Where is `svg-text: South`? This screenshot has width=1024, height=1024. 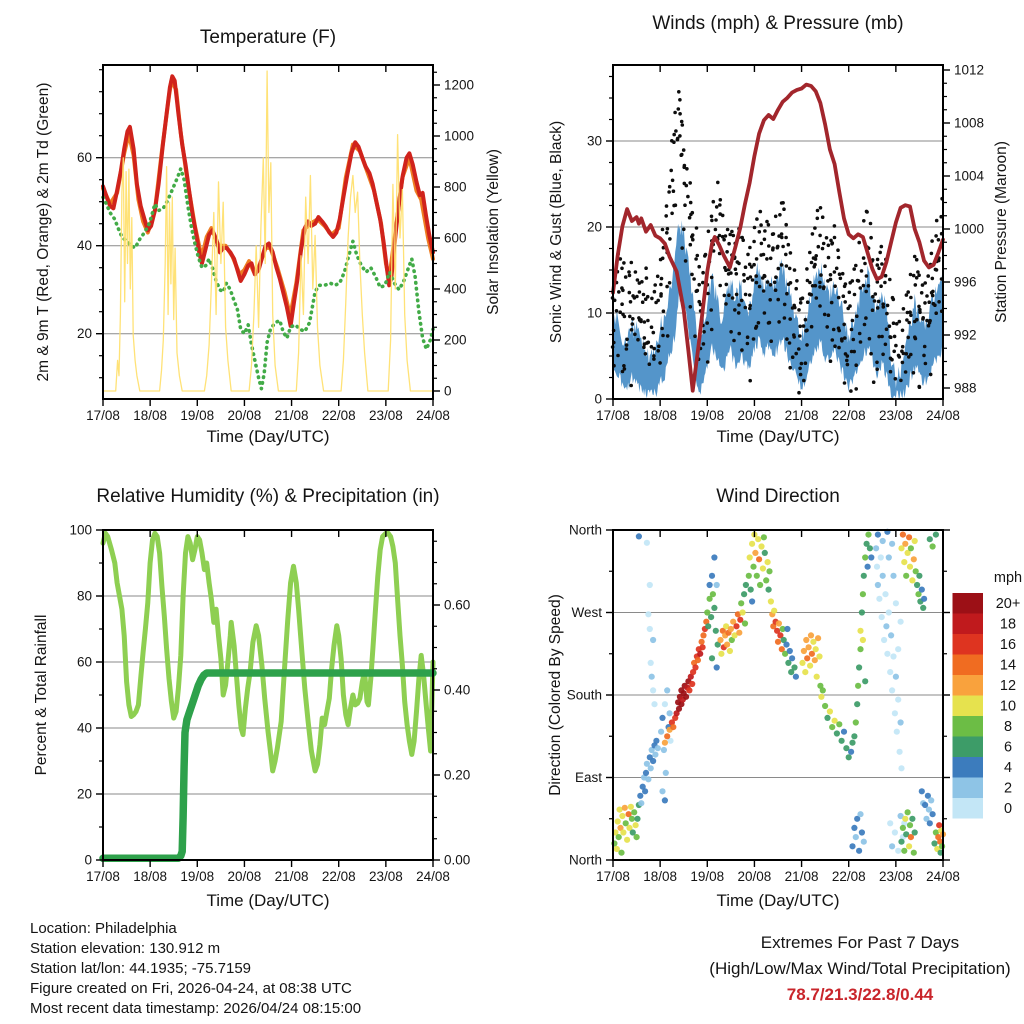 svg-text: South is located at coordinates (584, 695).